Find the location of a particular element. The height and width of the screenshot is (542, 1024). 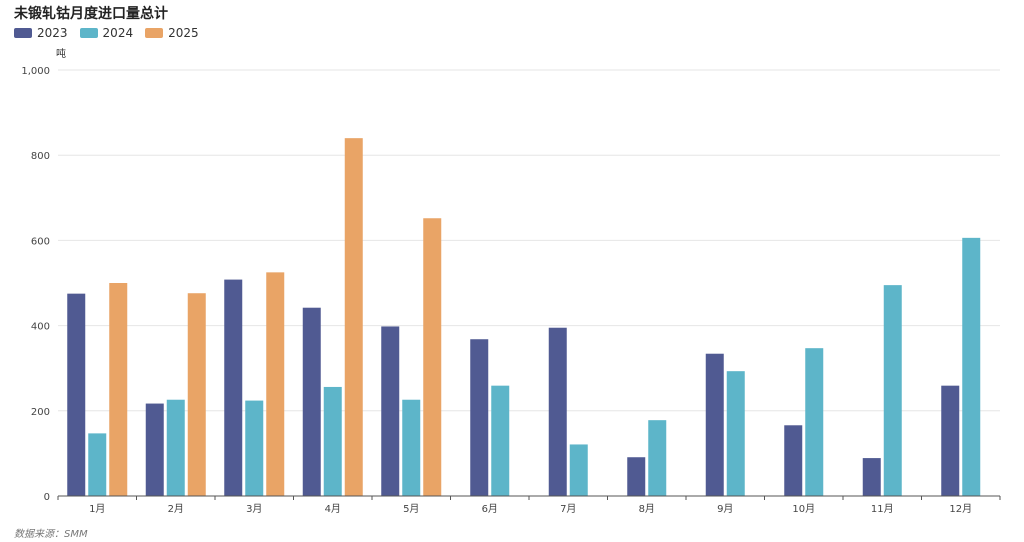

y-tick-label: 800 is located at coordinates (40, 156).